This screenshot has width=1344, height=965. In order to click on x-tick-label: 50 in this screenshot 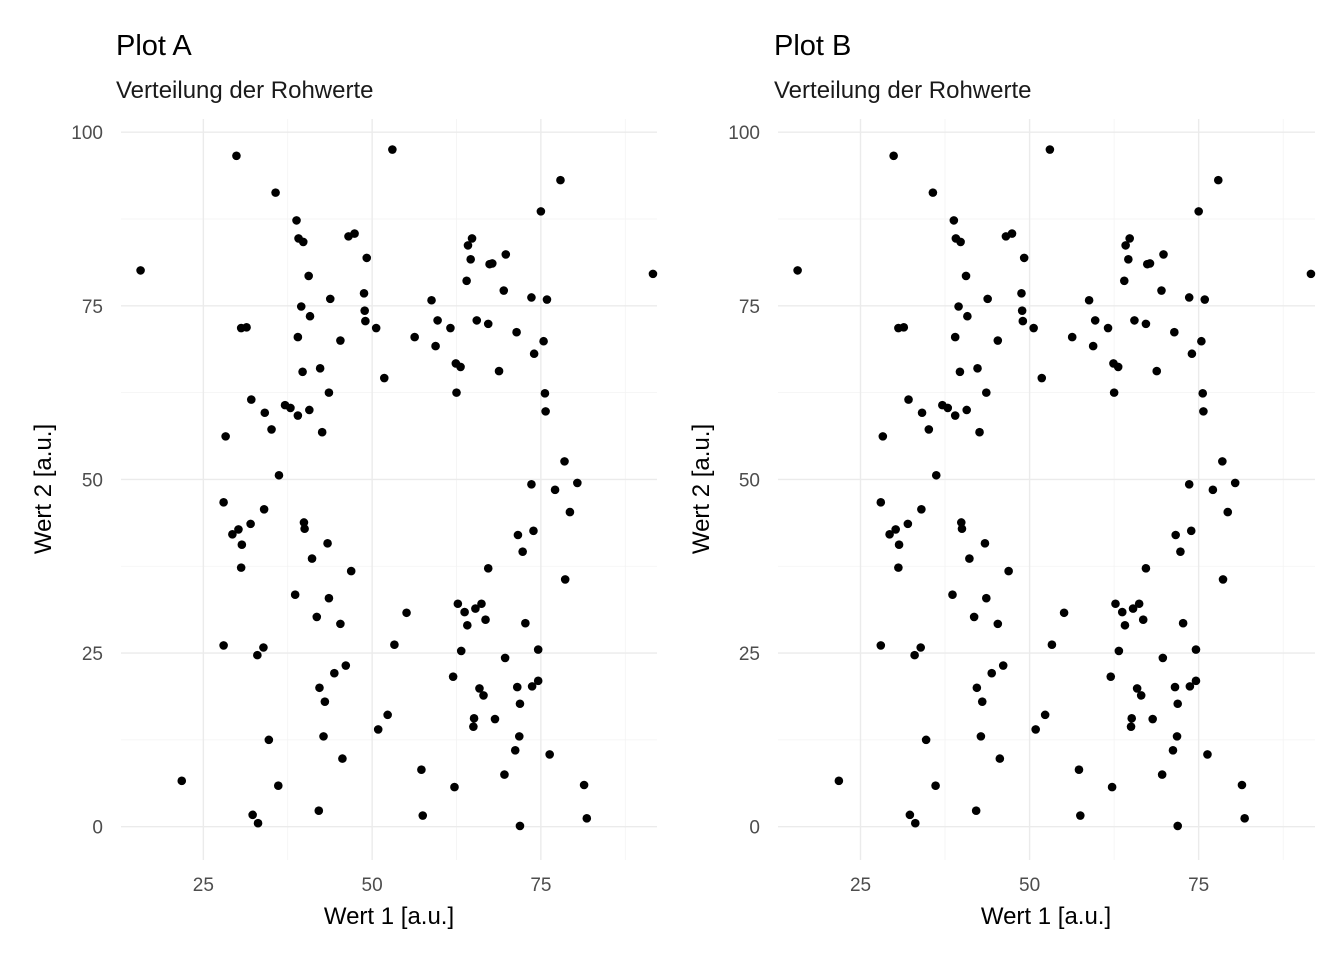, I will do `click(1029, 885)`.